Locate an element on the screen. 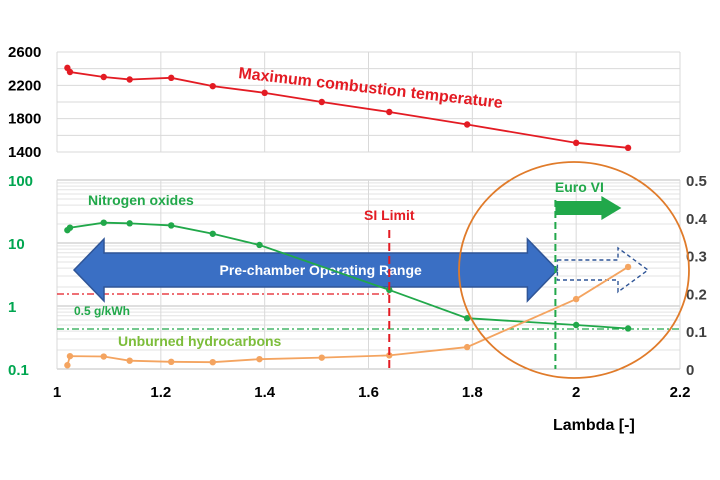 This screenshot has height=480, width=720. euro-vi-label: Euro VI is located at coordinates (579, 187).